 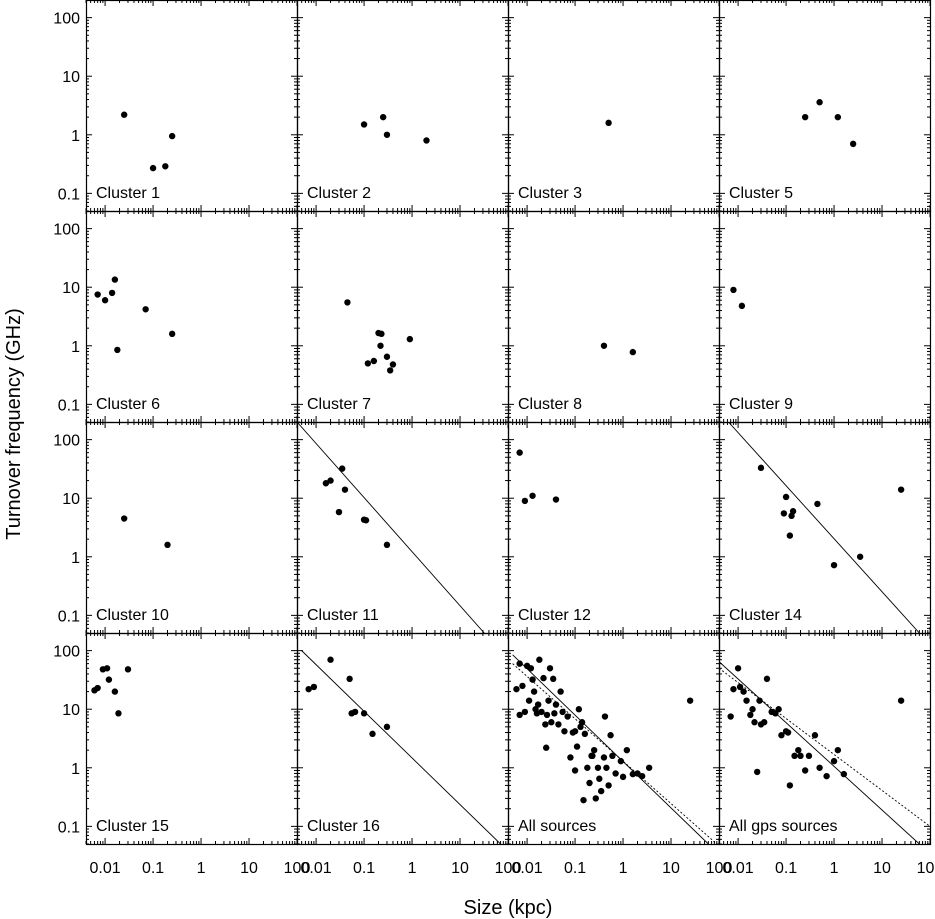 I want to click on panel: All sources, so click(x=614, y=739).